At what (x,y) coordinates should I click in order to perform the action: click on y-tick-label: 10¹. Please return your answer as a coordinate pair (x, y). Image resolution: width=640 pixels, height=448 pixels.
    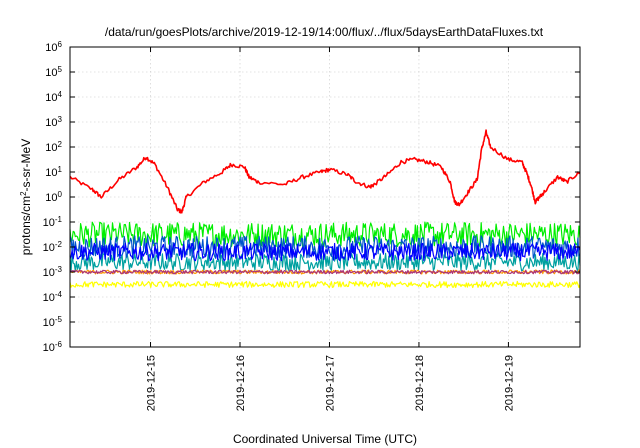
    Looking at the image, I should click on (53, 172).